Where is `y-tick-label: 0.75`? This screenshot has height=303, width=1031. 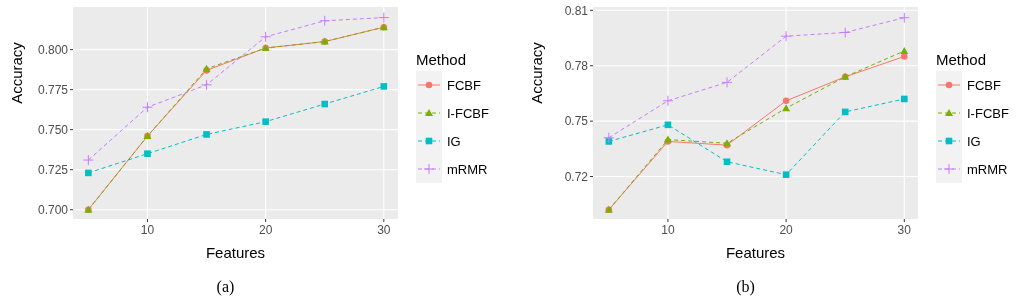
y-tick-label: 0.75 is located at coordinates (576, 121).